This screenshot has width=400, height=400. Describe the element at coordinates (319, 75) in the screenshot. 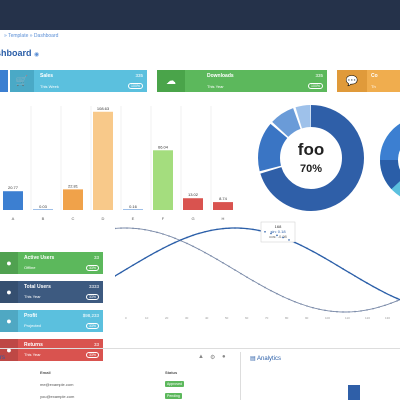

I see `downloads-value: 335` at that location.